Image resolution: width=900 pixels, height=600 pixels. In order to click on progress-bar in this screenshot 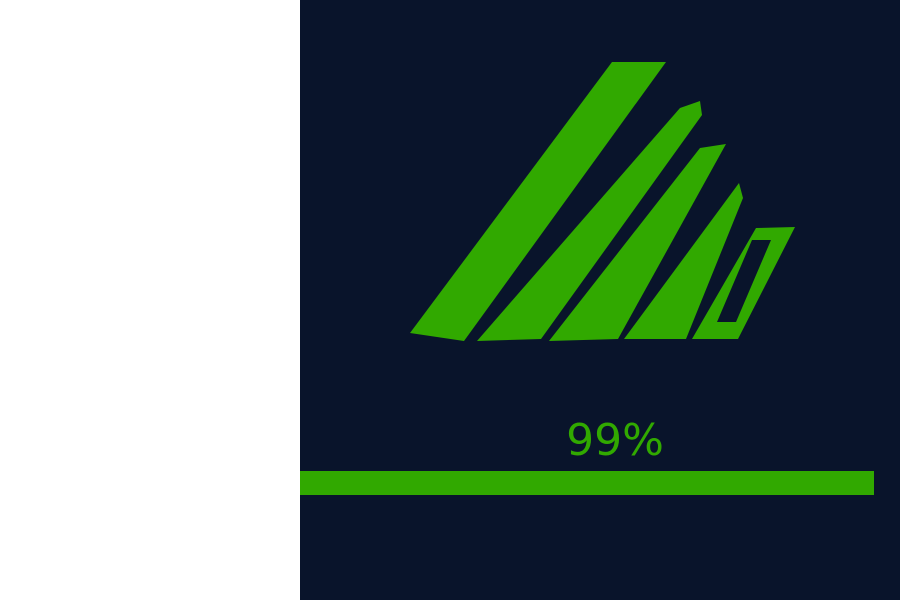, I will do `click(590, 483)`.